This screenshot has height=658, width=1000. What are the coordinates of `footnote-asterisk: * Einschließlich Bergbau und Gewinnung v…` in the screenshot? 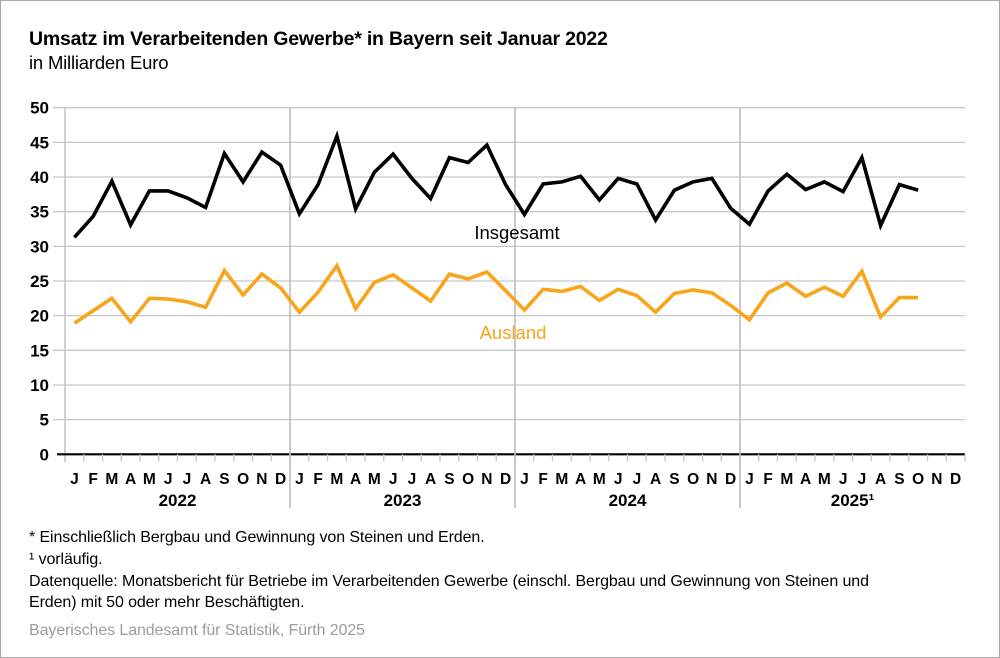 It's located at (257, 537).